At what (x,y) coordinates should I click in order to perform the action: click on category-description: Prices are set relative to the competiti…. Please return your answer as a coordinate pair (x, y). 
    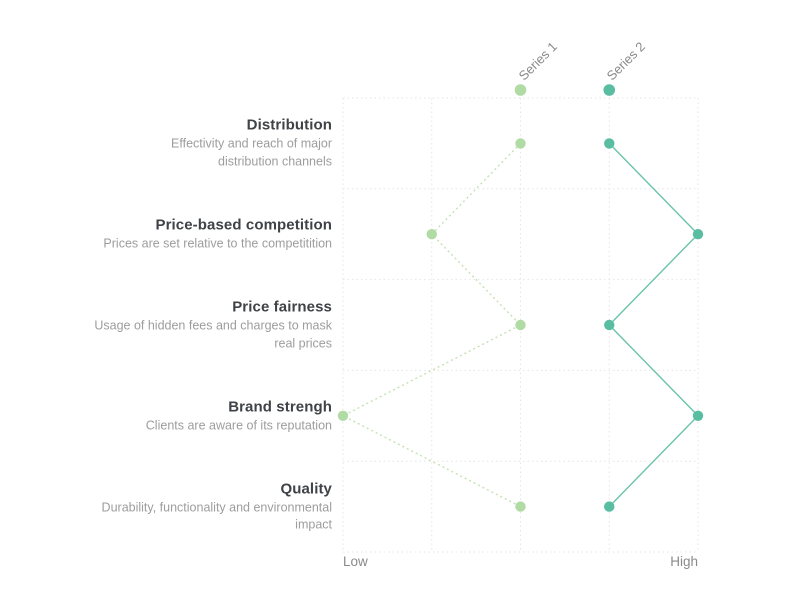
    Looking at the image, I should click on (217, 243).